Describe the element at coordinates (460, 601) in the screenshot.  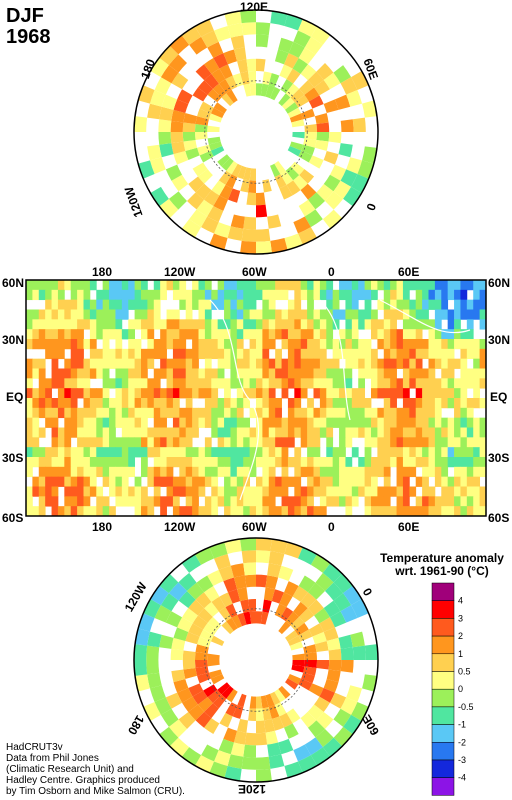
I see `legend-tick-label: 4` at that location.